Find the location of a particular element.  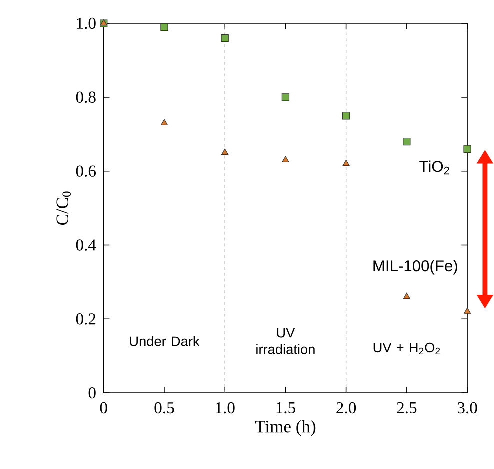

y-tick-label: 0.2 is located at coordinates (86, 320).